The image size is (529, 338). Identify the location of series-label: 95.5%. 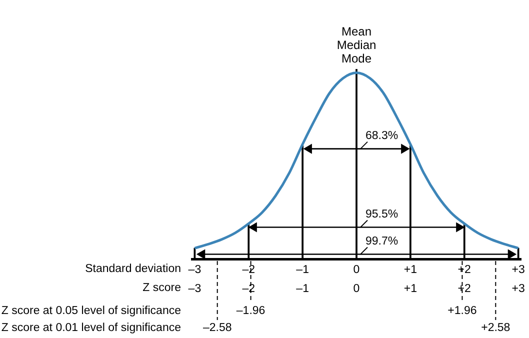
(382, 214).